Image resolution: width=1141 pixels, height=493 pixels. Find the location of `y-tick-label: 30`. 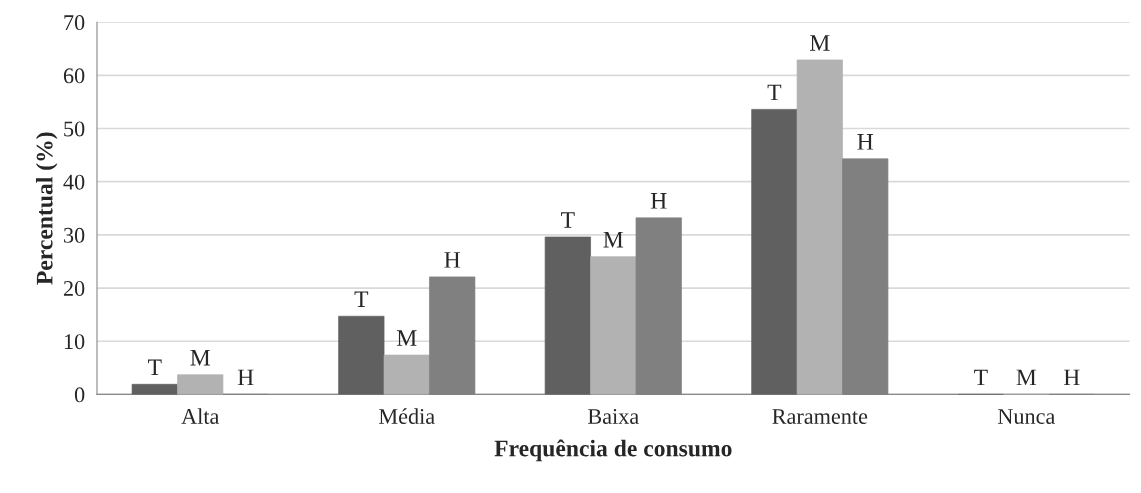

y-tick-label: 30 is located at coordinates (74, 235).